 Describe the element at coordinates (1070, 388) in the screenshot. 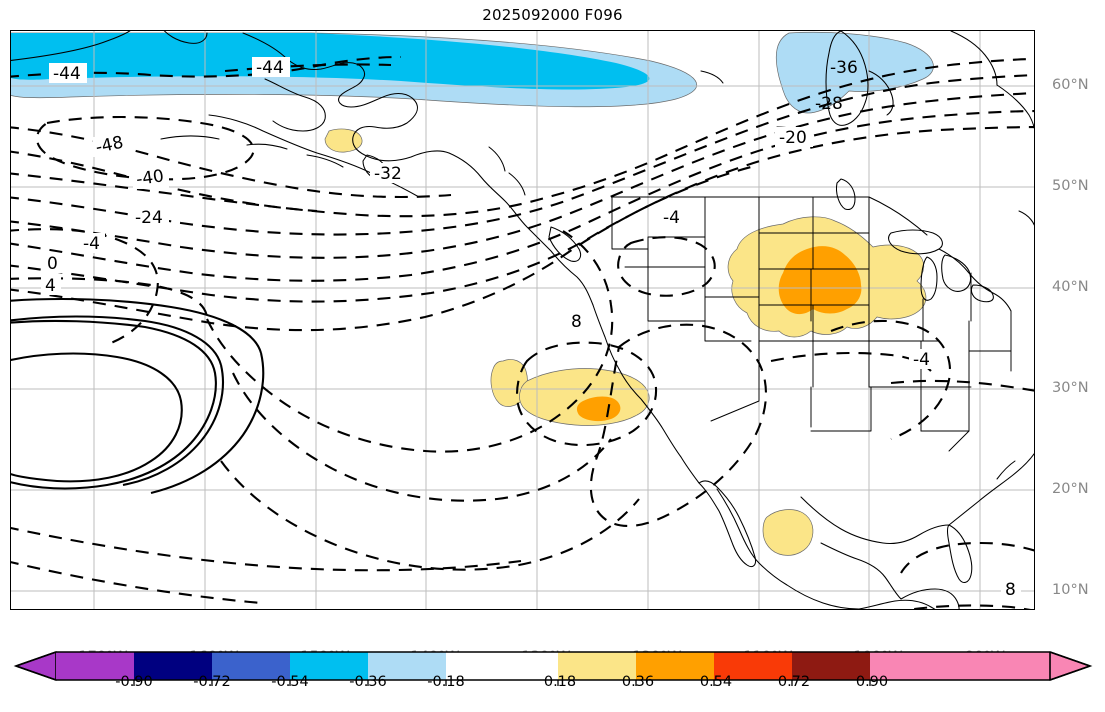

I see `lat-label-30n: 30°N` at that location.